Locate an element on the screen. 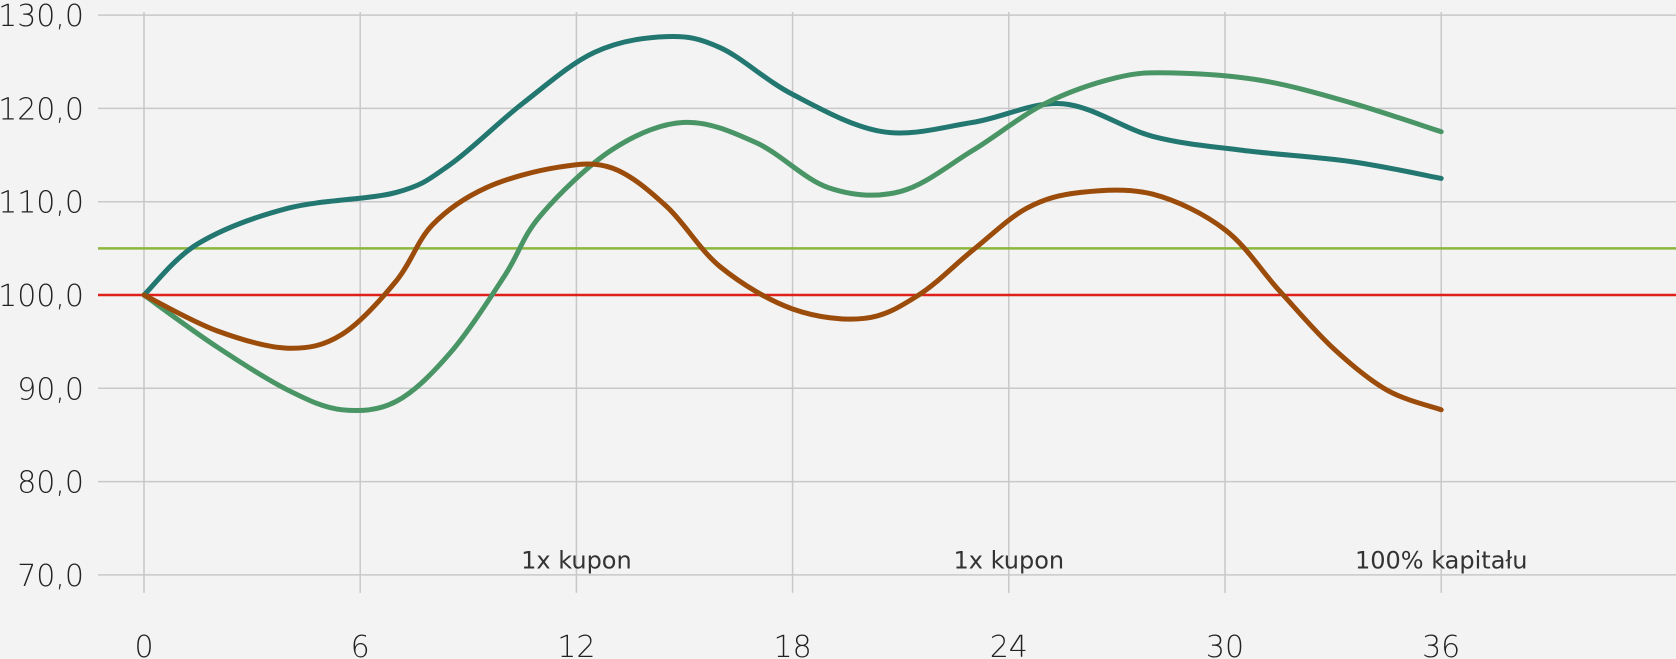 The height and width of the screenshot is (659, 1676). y-tick-label: 80,0 is located at coordinates (50, 483).